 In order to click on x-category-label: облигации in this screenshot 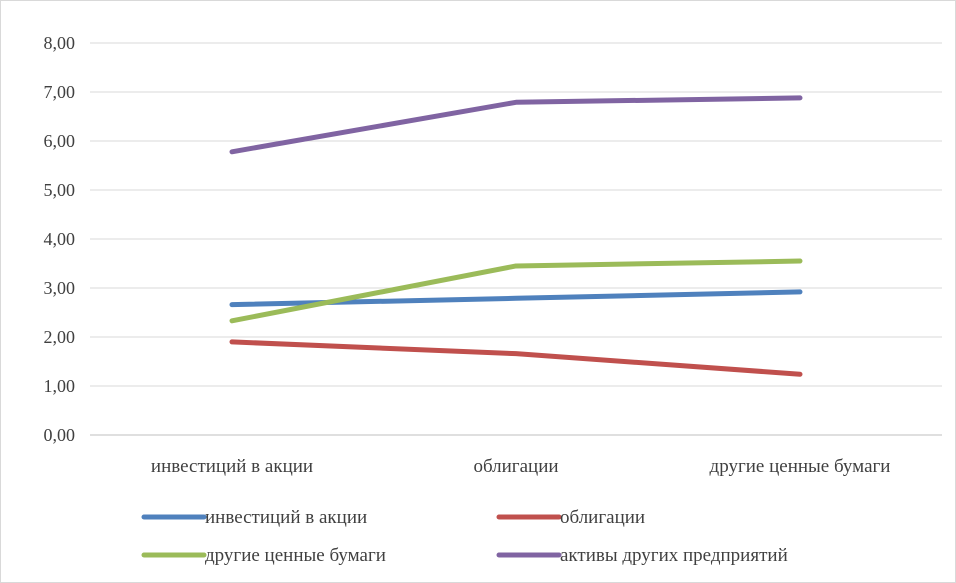, I will do `click(515, 466)`.